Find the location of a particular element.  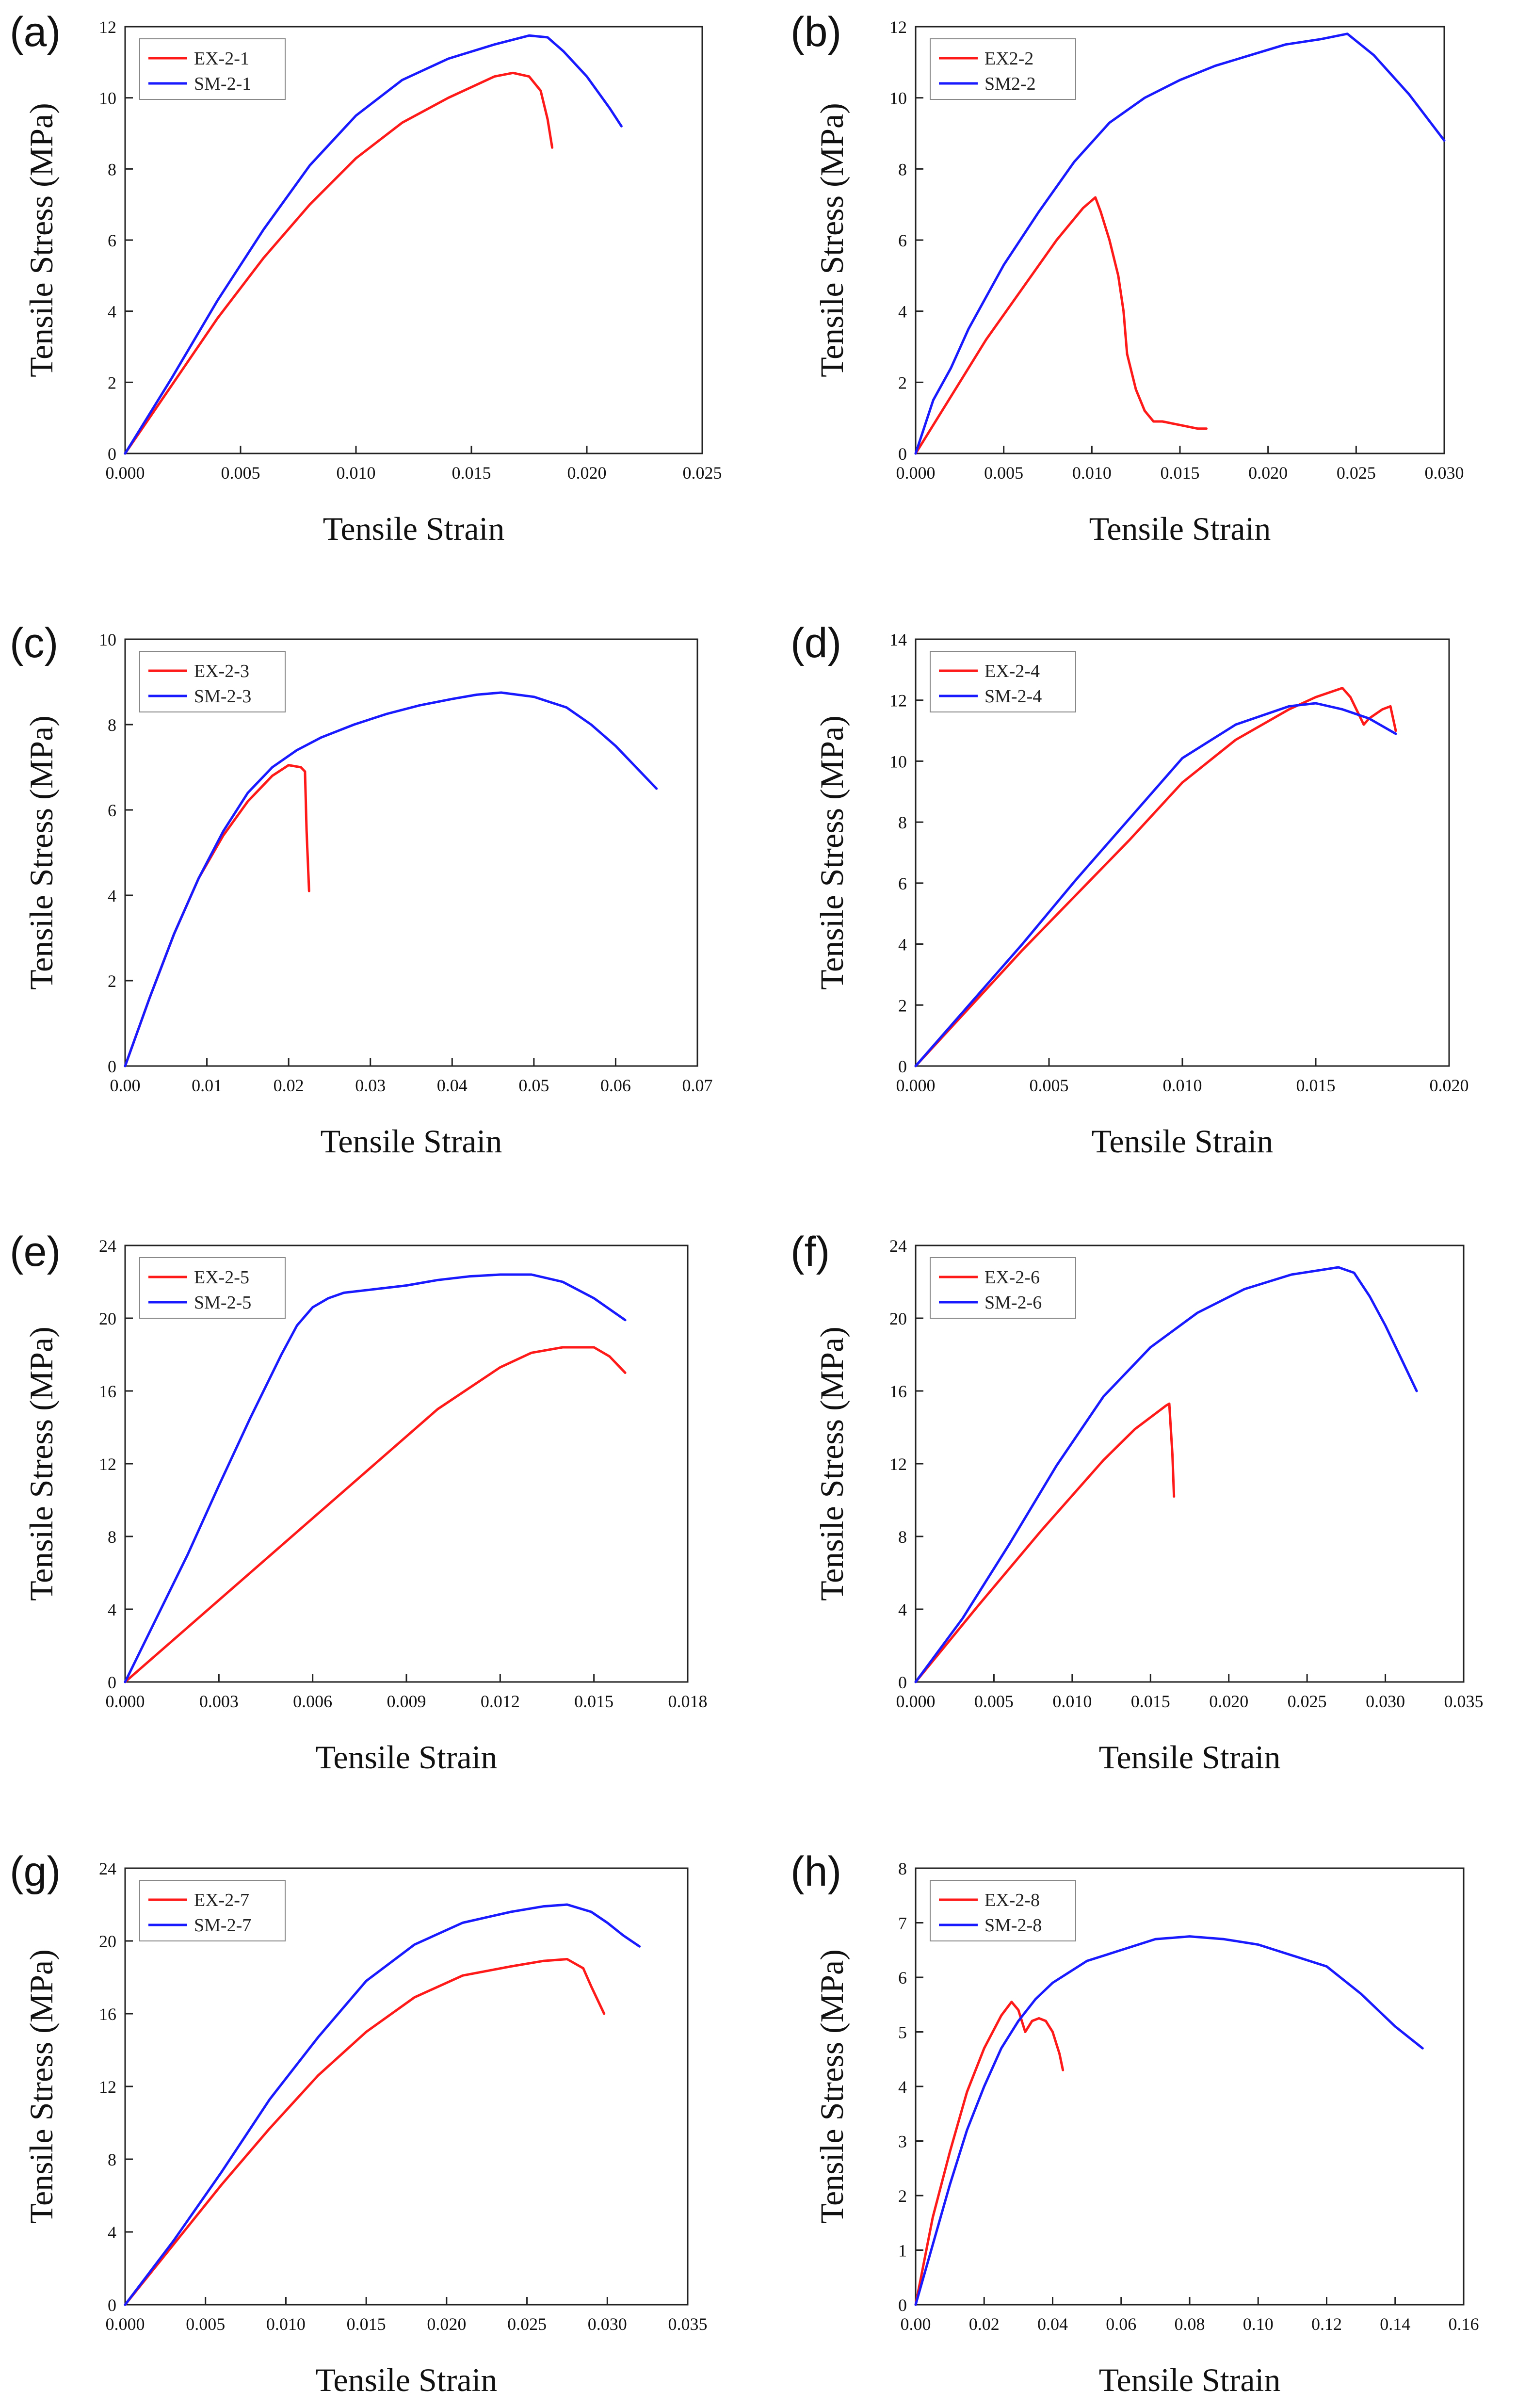

legend-entry: EX2-2 is located at coordinates (1008, 59).